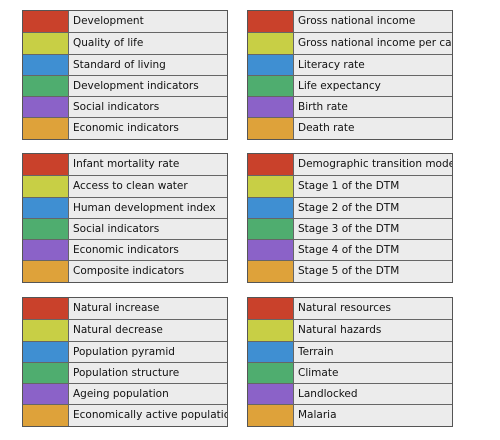  Describe the element at coordinates (125, 330) in the screenshot. I see `term-row: Natural decrease` at that location.